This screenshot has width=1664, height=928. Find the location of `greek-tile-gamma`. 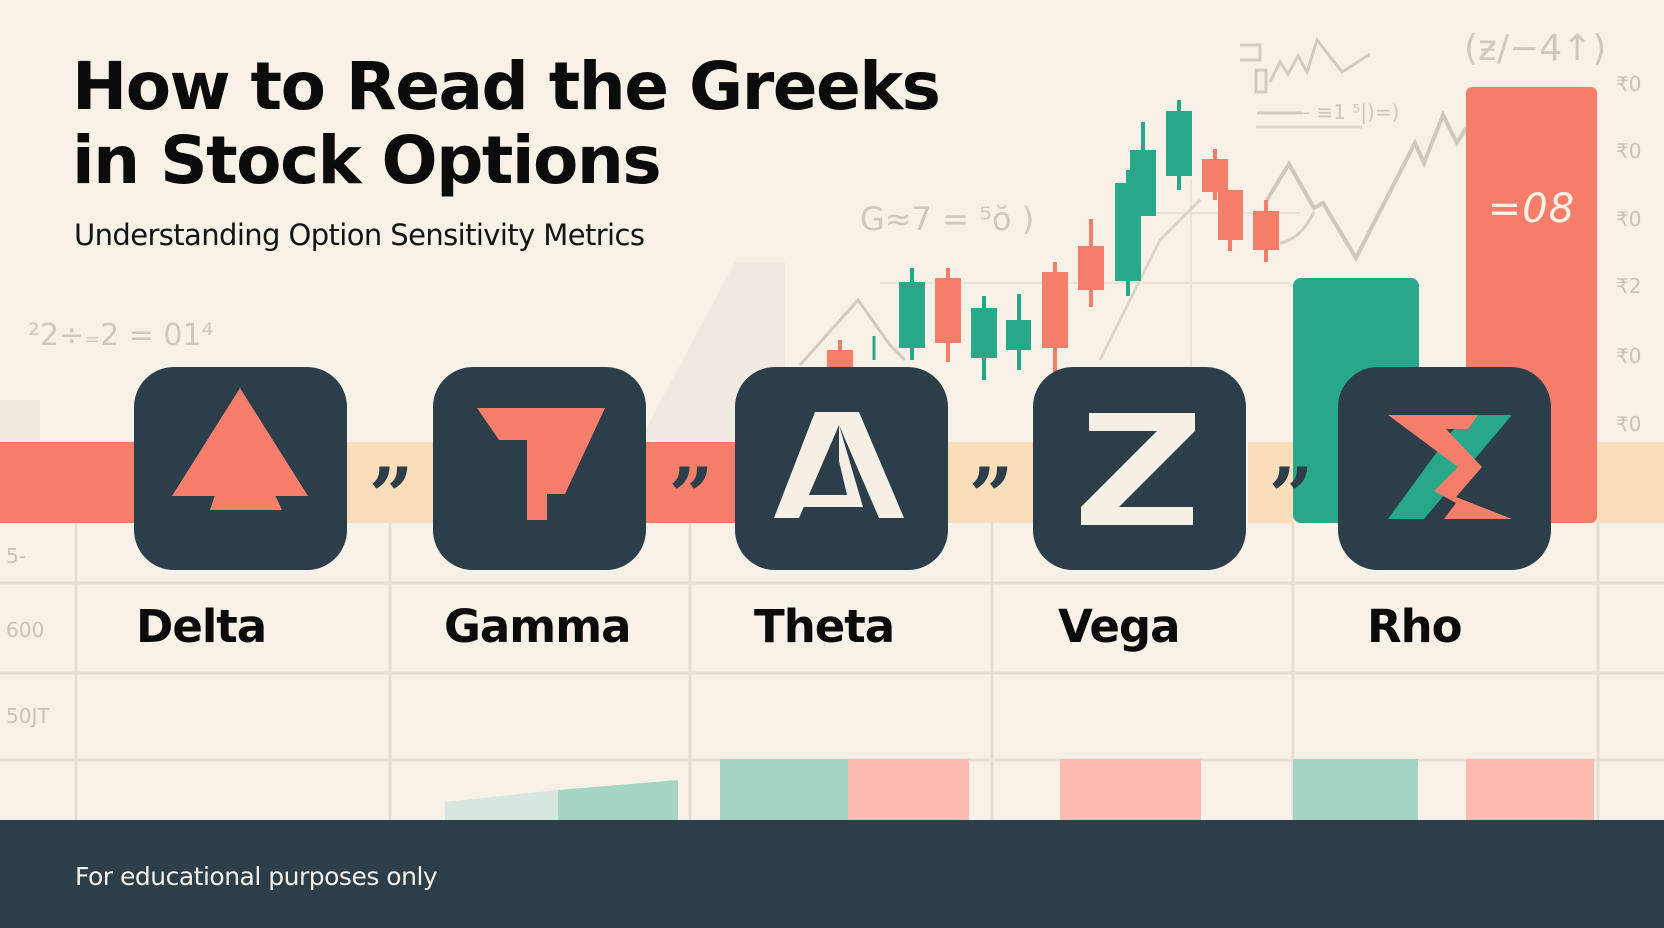

greek-tile-gamma is located at coordinates (539, 468).